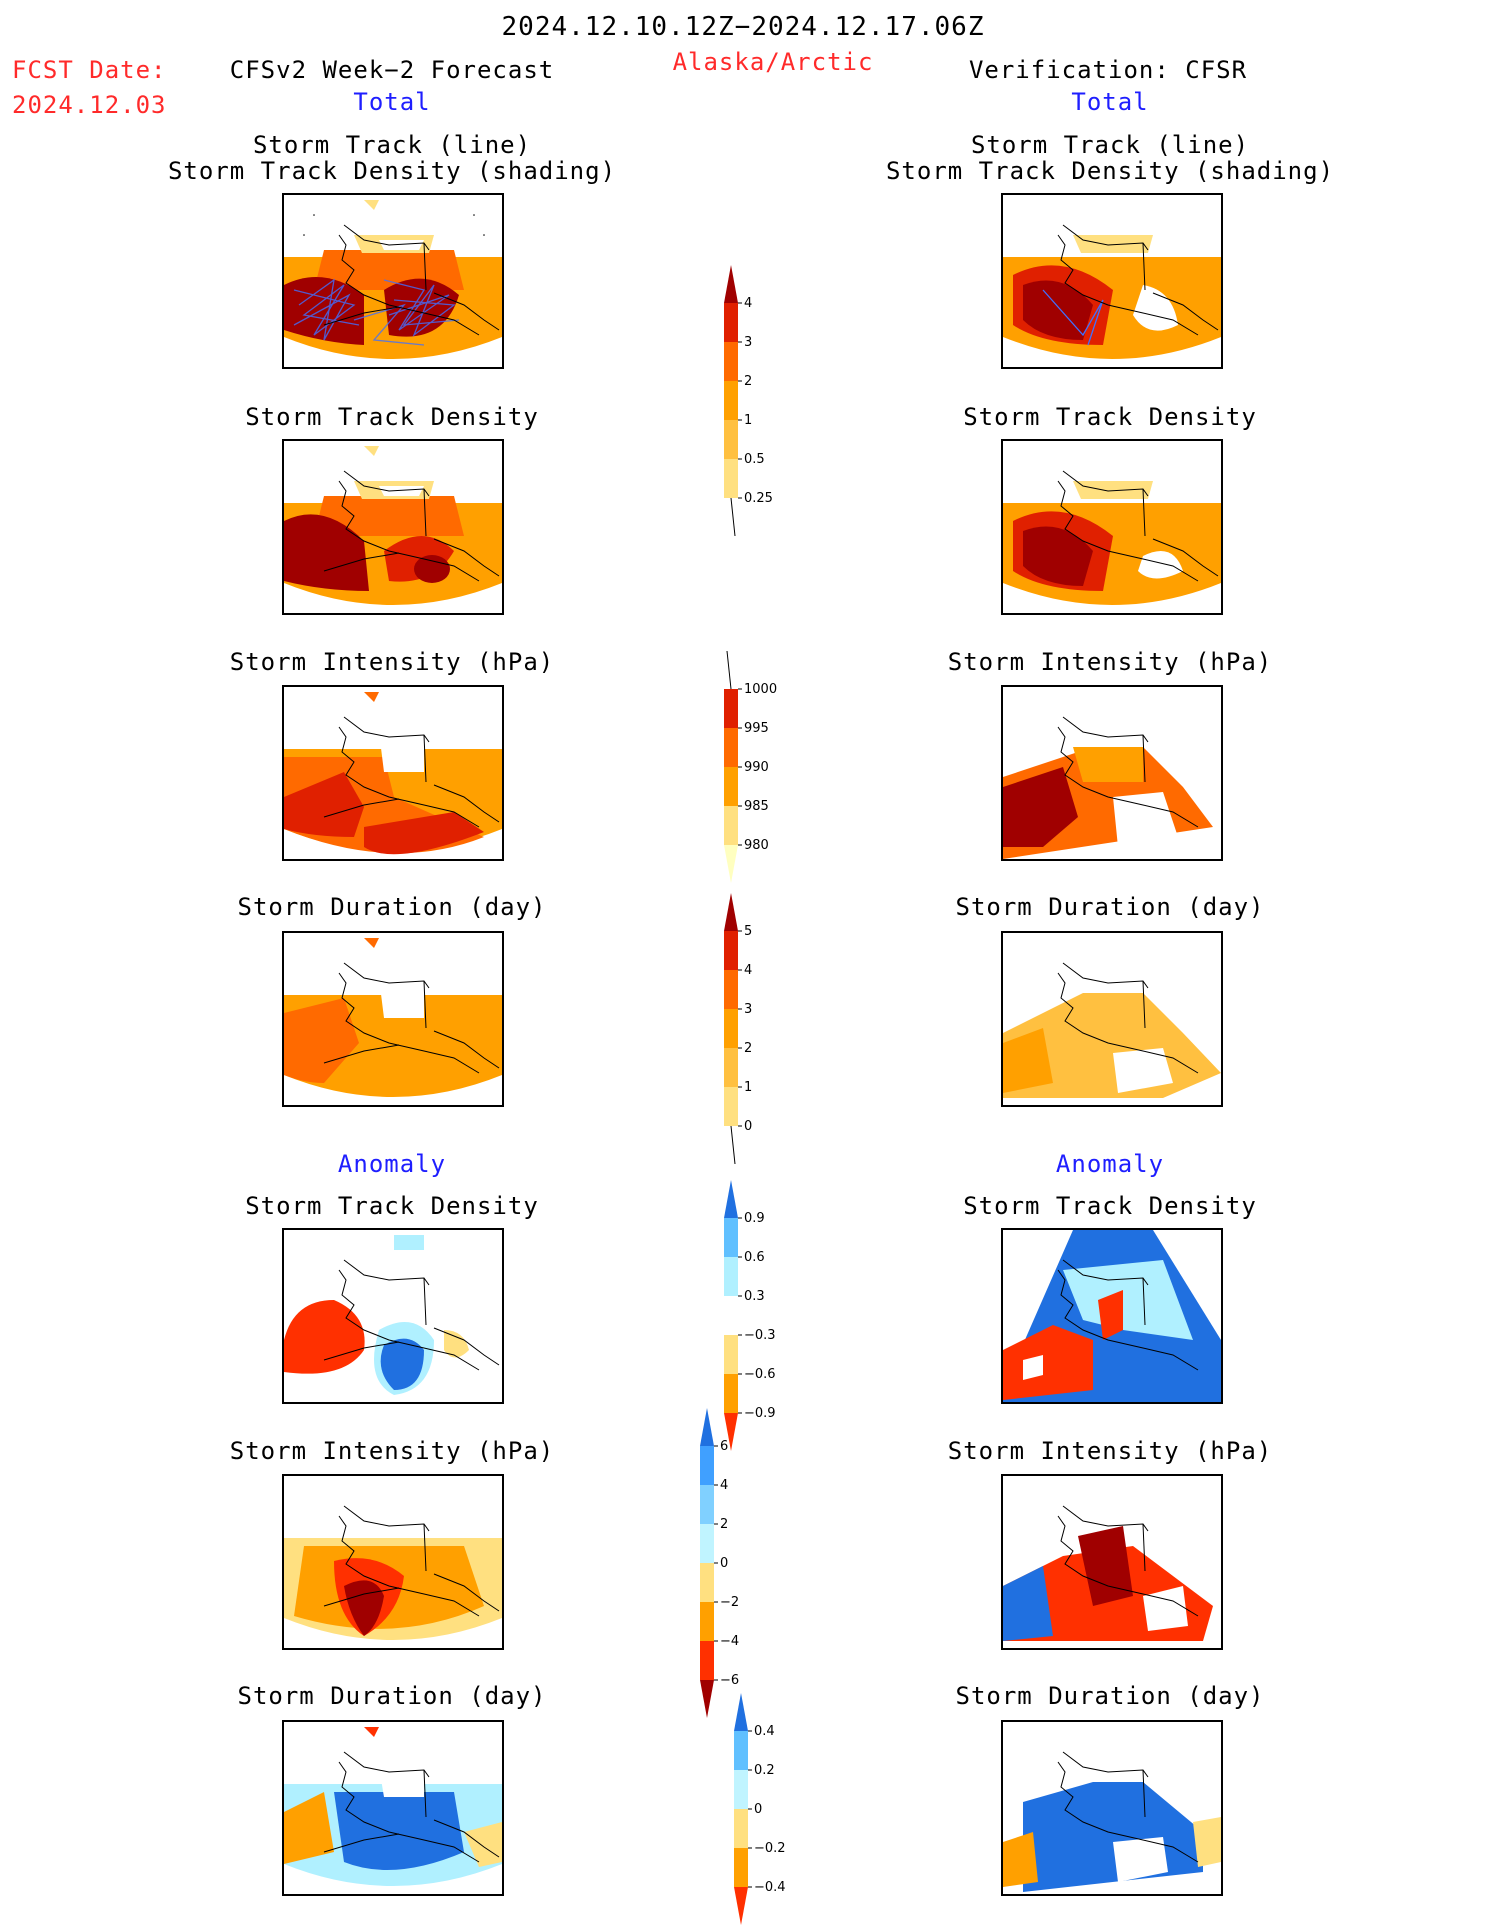  What do you see at coordinates (760, 1413) in the screenshot?
I see `colorbar-tick-label: −0.9` at bounding box center [760, 1413].